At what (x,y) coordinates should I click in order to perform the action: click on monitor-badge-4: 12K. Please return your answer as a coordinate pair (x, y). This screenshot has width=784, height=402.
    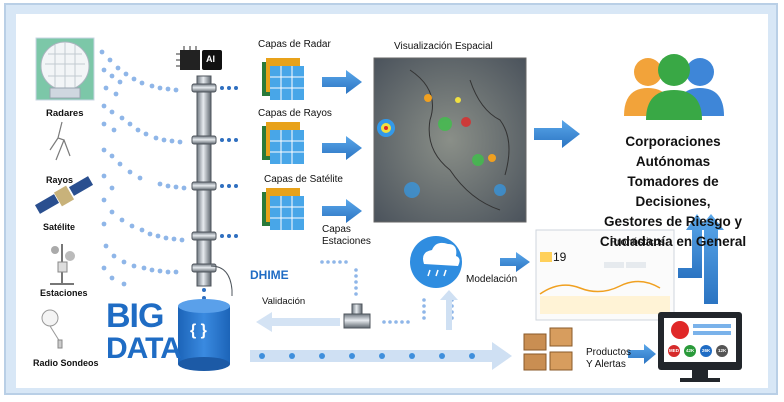
    Looking at the image, I should click on (722, 350).